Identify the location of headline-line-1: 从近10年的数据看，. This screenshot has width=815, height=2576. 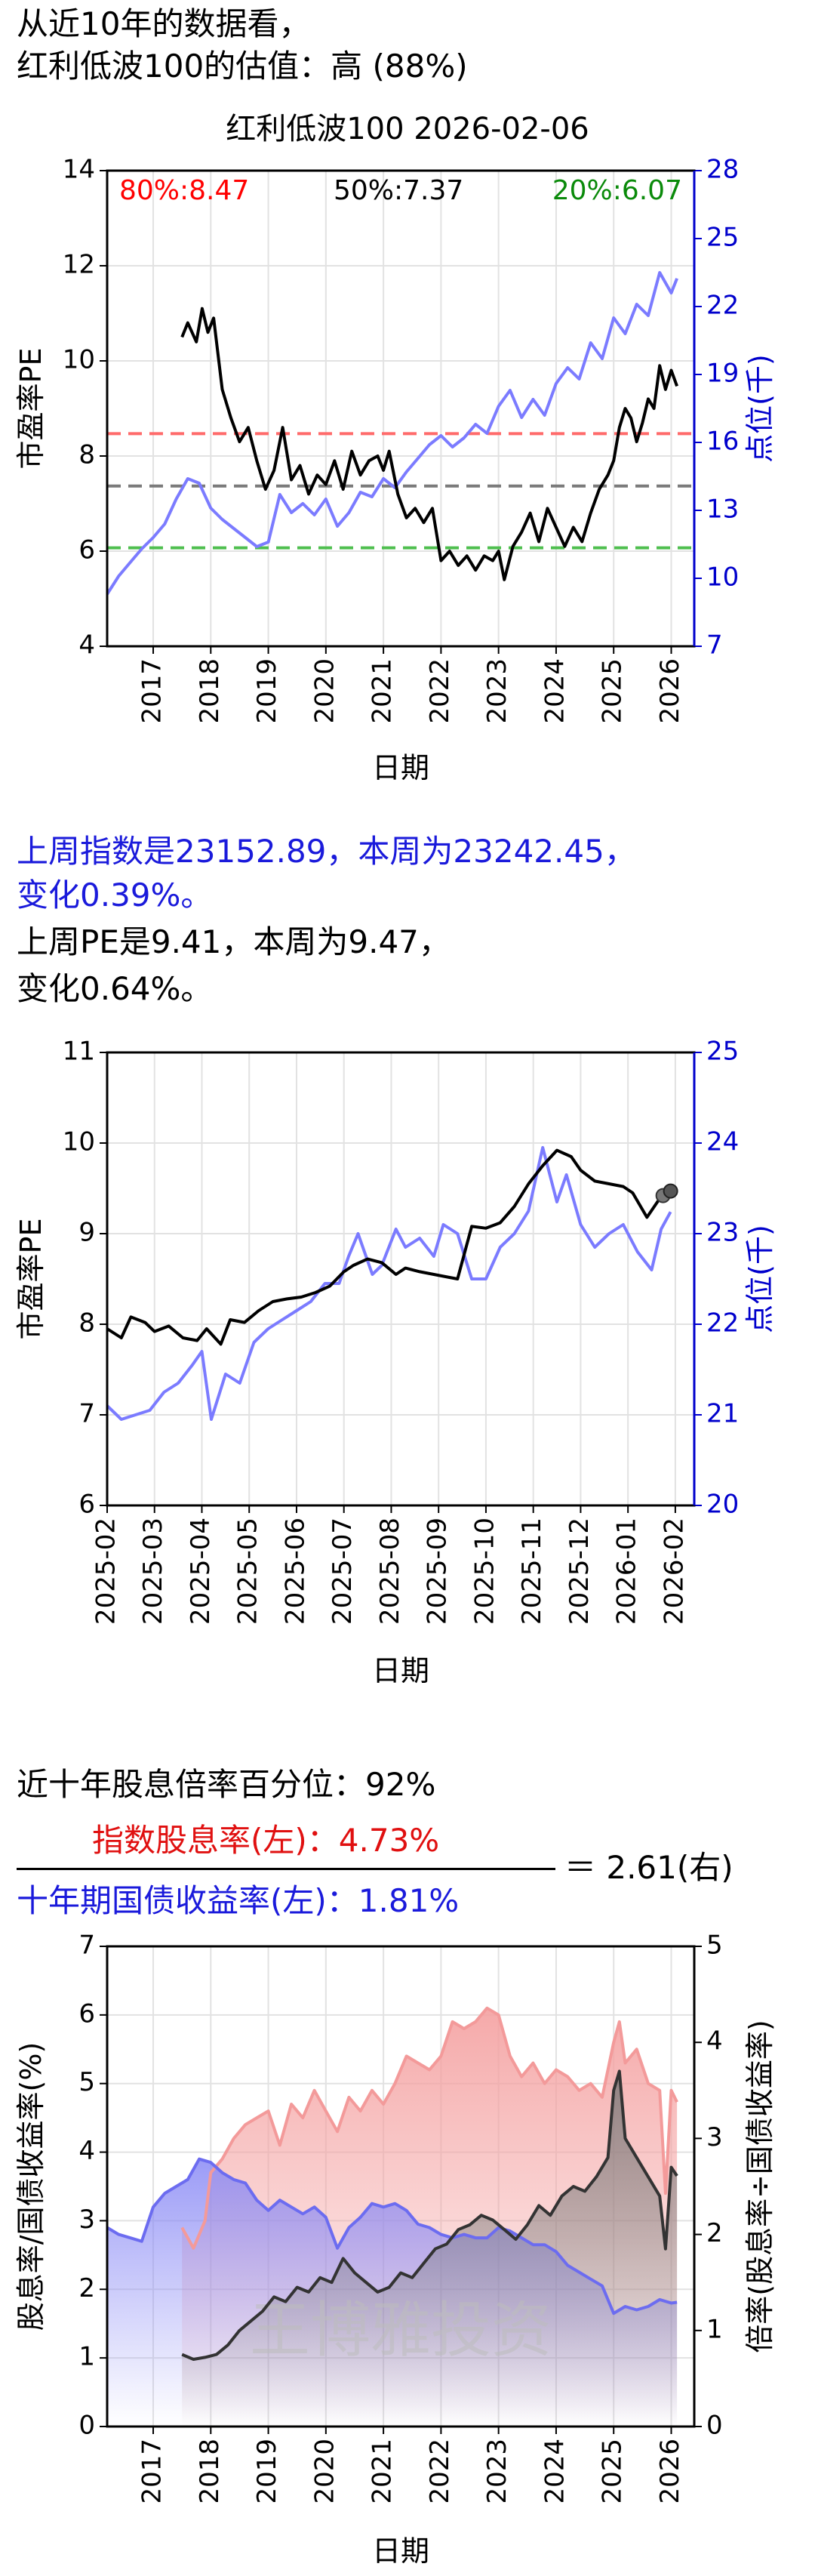
(164, 23).